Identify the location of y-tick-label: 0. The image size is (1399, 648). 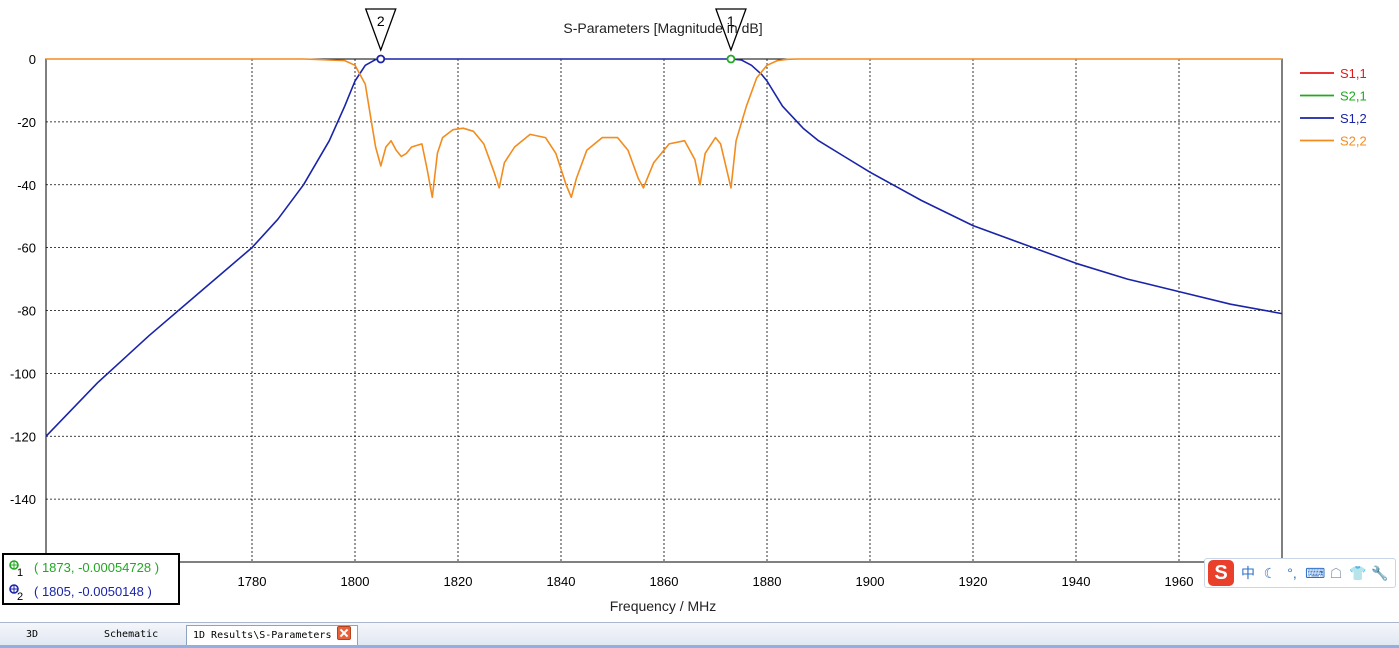
(32, 59).